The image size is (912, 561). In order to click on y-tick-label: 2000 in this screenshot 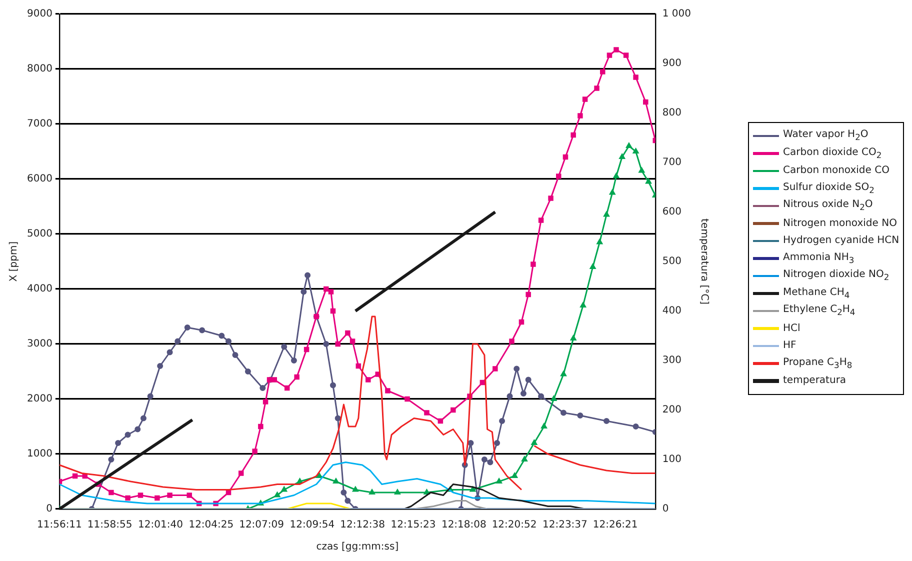, I will do `click(39, 399)`.